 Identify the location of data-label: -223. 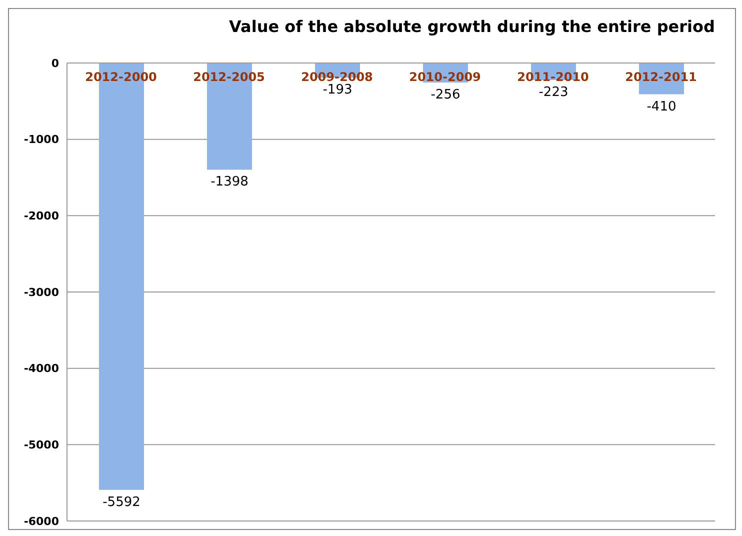
(553, 92).